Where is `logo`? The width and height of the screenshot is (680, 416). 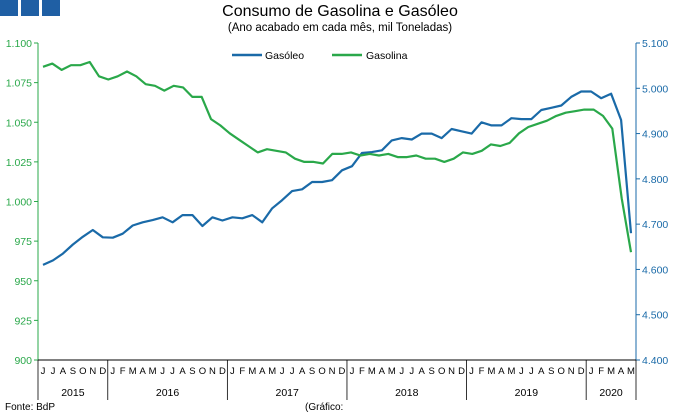 logo is located at coordinates (31, 8).